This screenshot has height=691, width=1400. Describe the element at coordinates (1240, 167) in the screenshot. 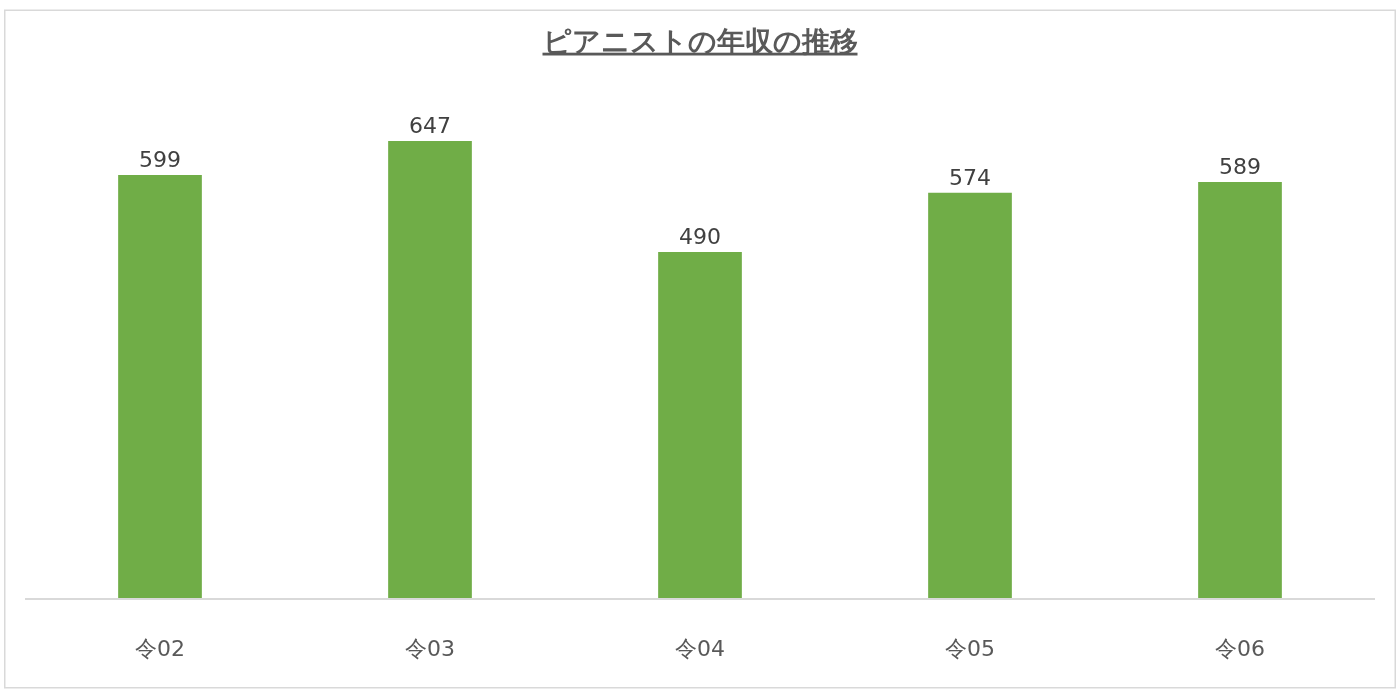

I see `data-label: 589` at that location.